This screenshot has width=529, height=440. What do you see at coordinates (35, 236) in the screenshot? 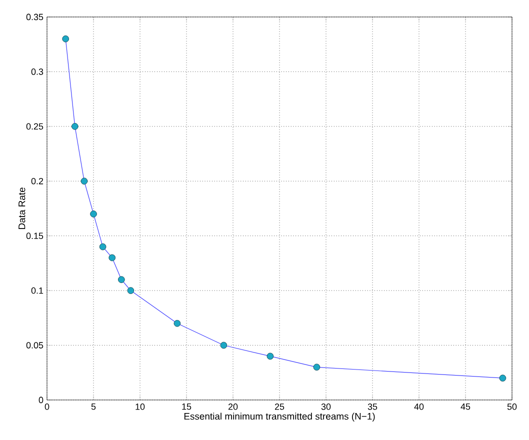
I see `y-tick-label: 0.15` at bounding box center [35, 236].